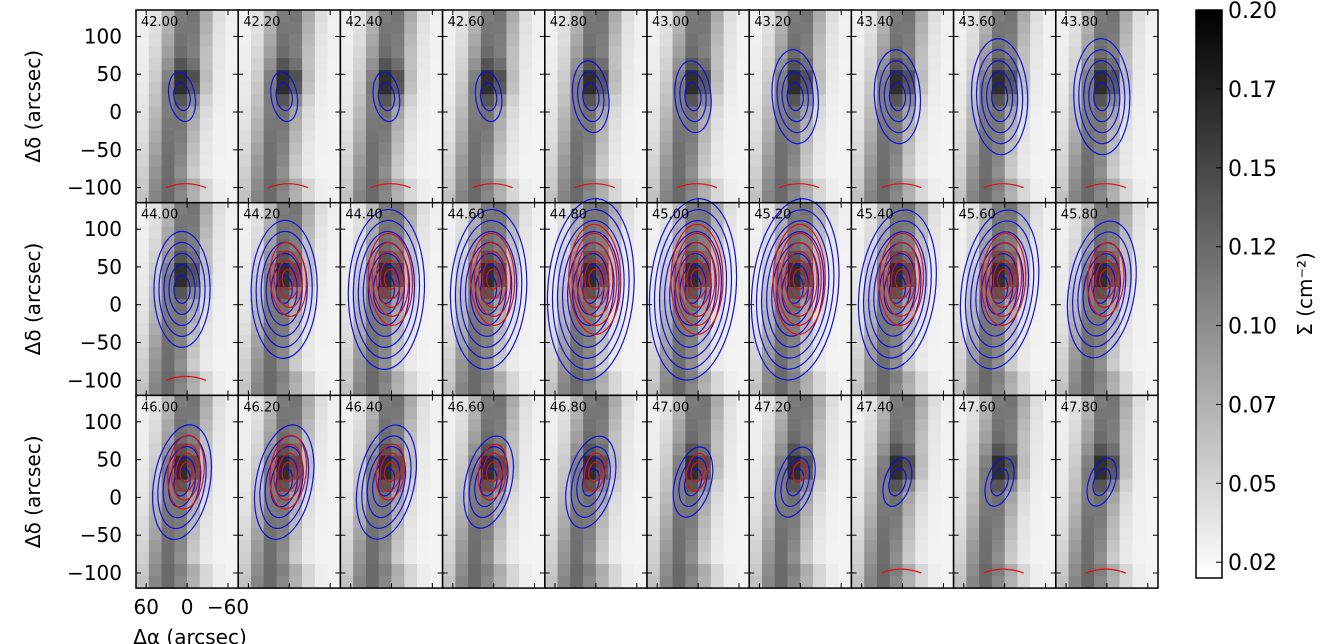 The image size is (1320, 644). Describe the element at coordinates (392, 492) in the screenshot. I see `column-density-image` at that location.